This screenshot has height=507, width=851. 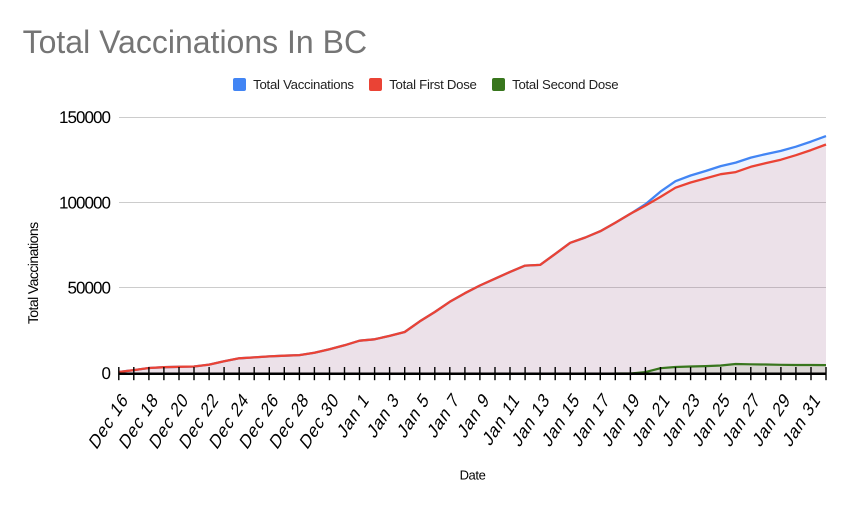 I want to click on svg-text: Jan 7, so click(x=443, y=415).